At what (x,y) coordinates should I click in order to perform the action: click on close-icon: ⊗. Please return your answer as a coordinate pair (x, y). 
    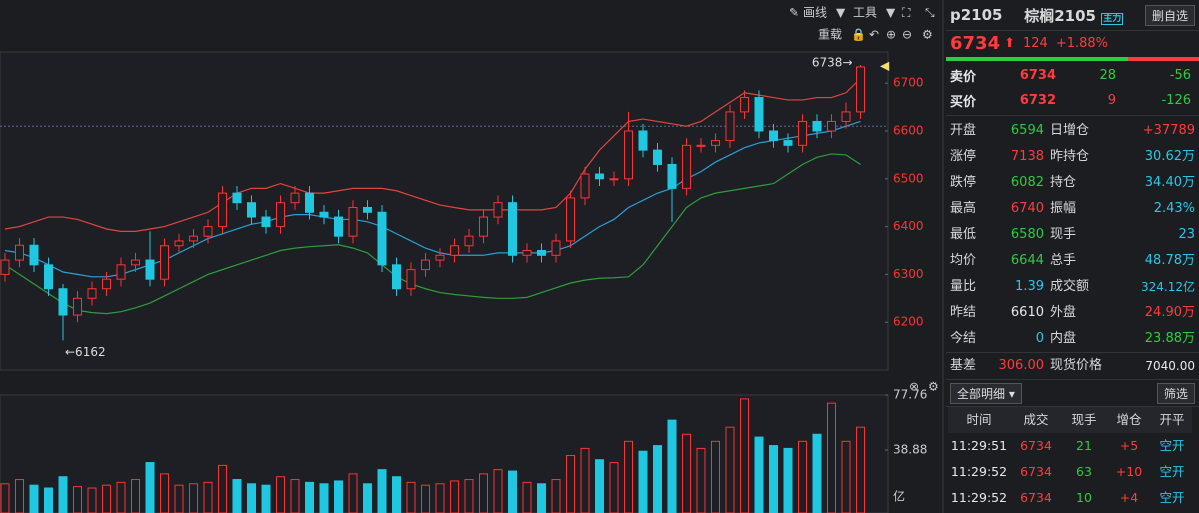
    Looking at the image, I should click on (914, 387).